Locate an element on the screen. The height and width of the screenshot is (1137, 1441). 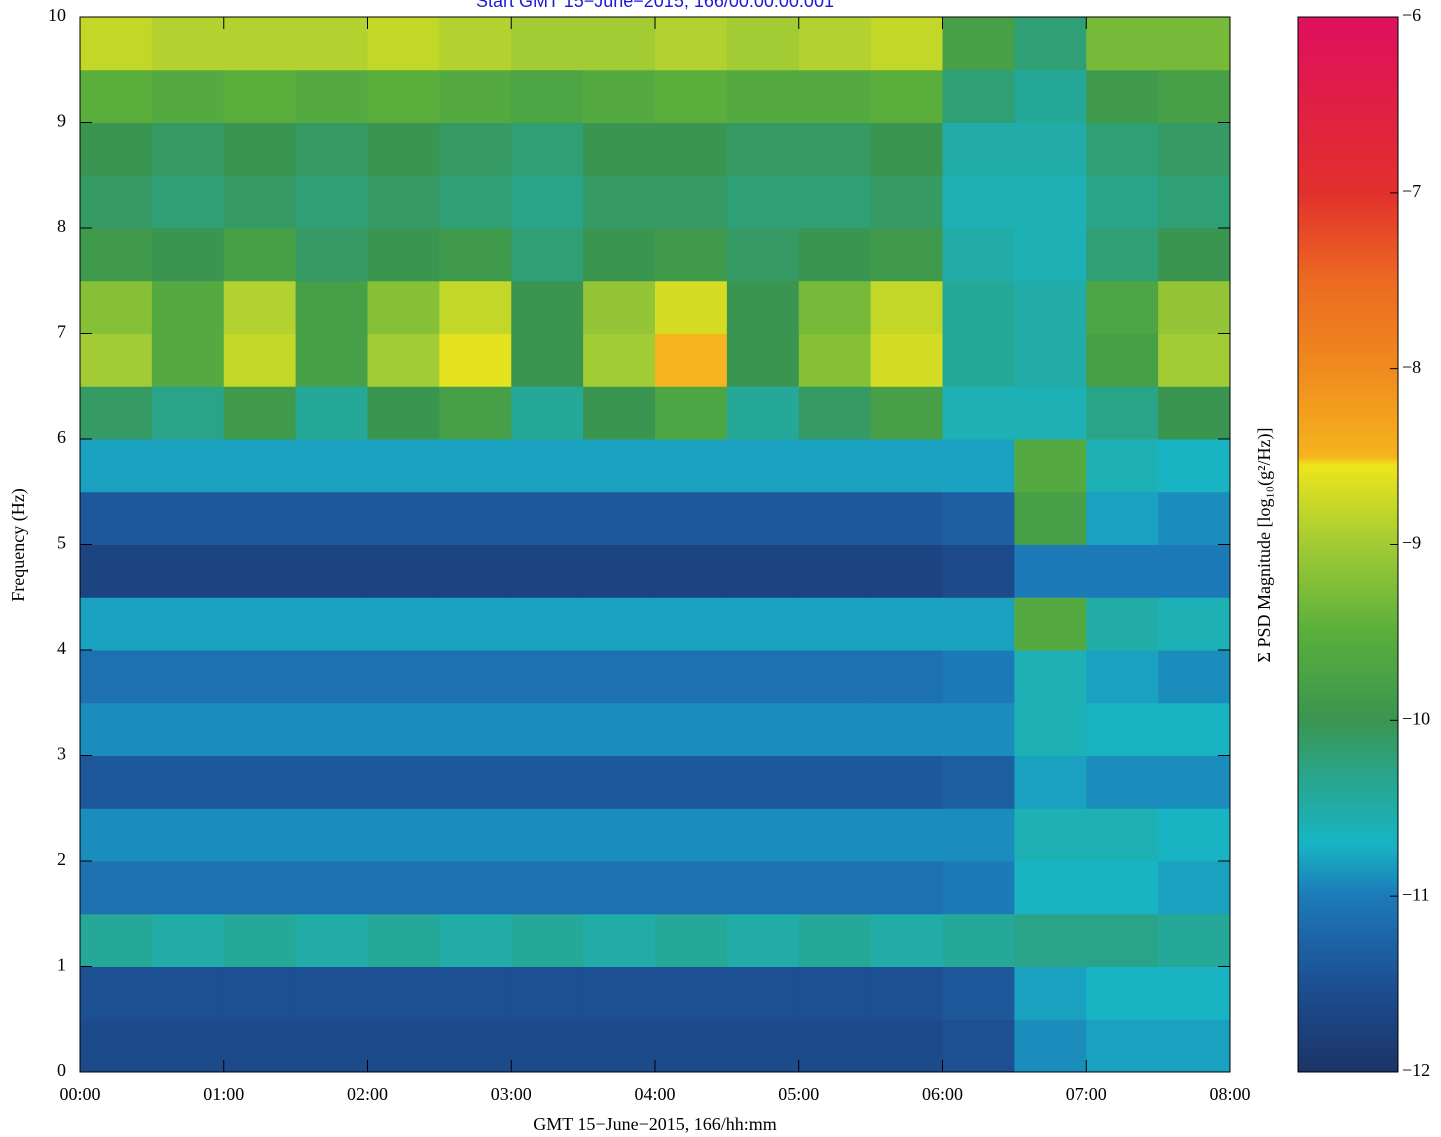
colorbar-label: Σ PSD Magnitude [log₁₀(g²/Hz)] is located at coordinates (1264, 545).